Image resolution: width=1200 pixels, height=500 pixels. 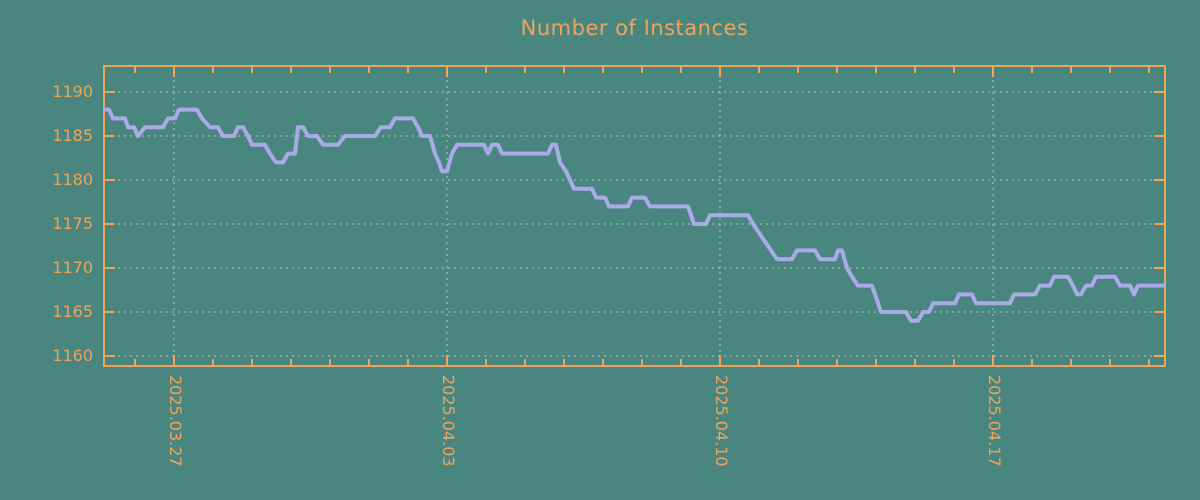 I want to click on y-tick-label: 1160, so click(x=72, y=355).